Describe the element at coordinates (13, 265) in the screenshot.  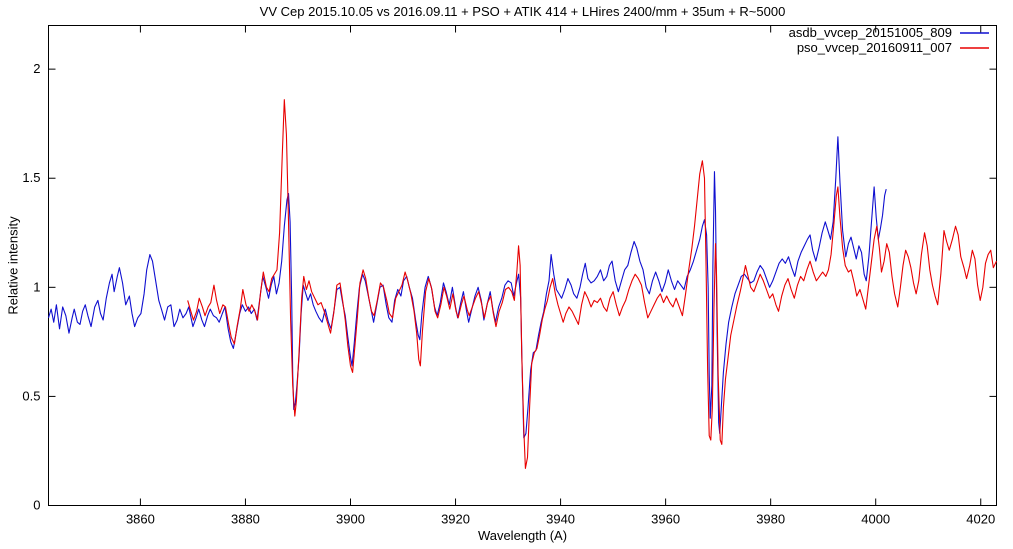
I see `y-axis-title: Relative intensity` at that location.